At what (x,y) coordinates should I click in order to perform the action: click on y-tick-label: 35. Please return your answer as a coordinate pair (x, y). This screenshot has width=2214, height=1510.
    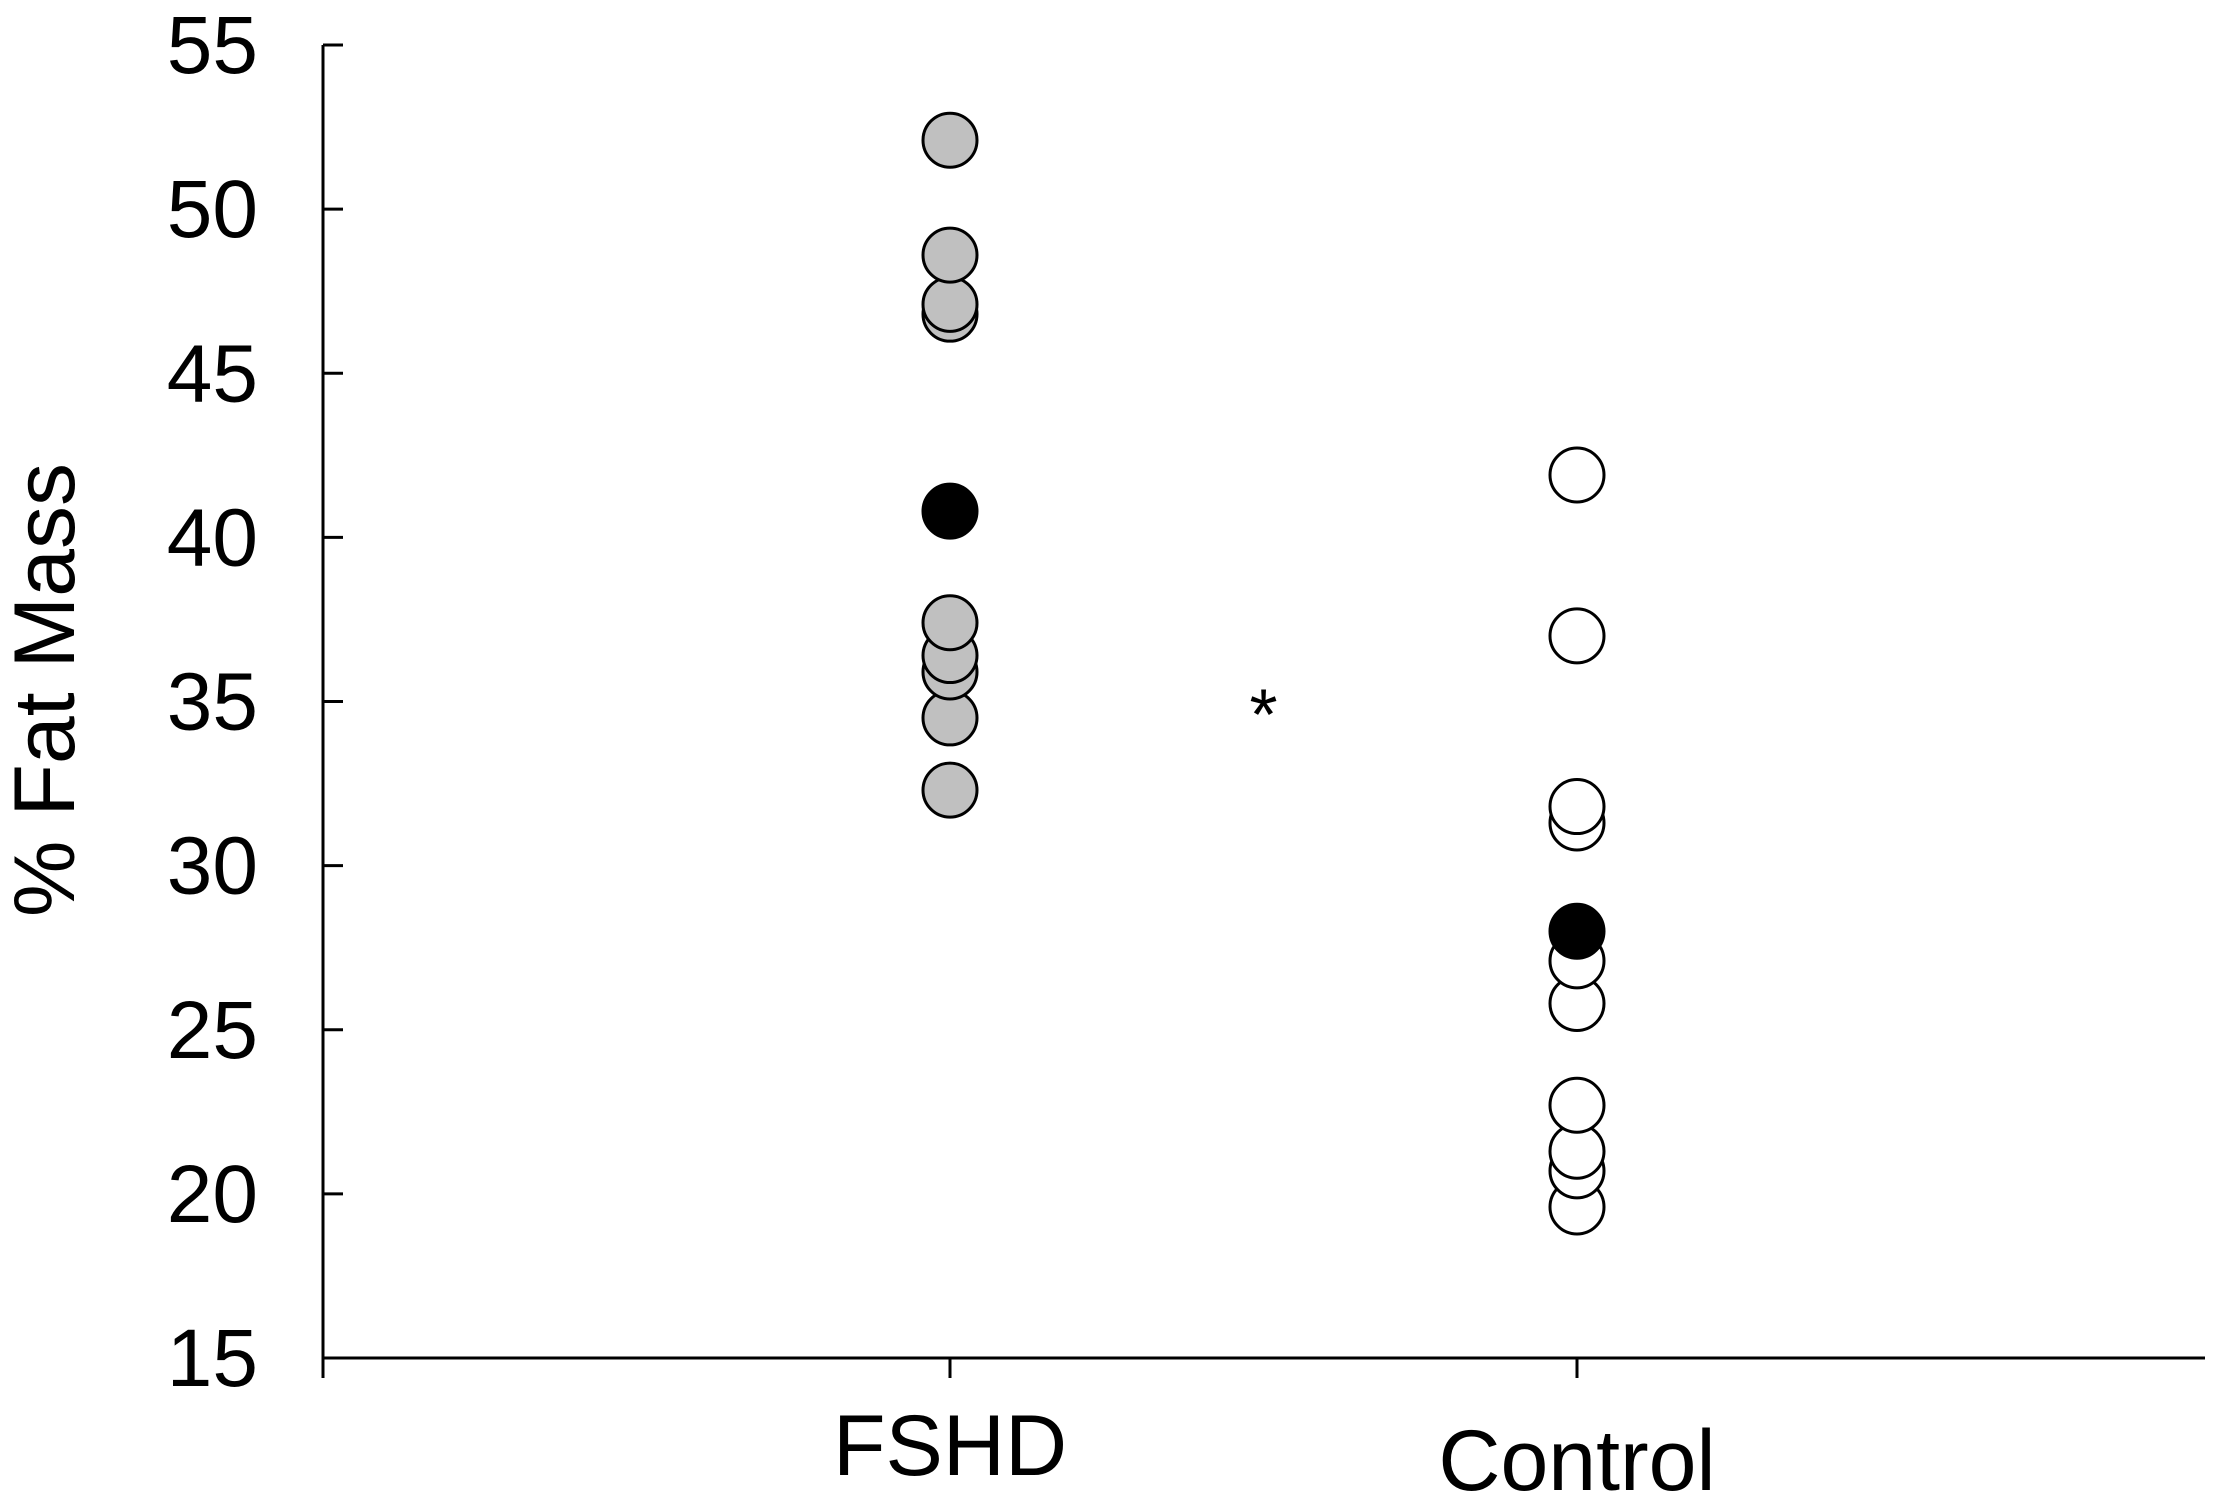
    Looking at the image, I should click on (212, 702).